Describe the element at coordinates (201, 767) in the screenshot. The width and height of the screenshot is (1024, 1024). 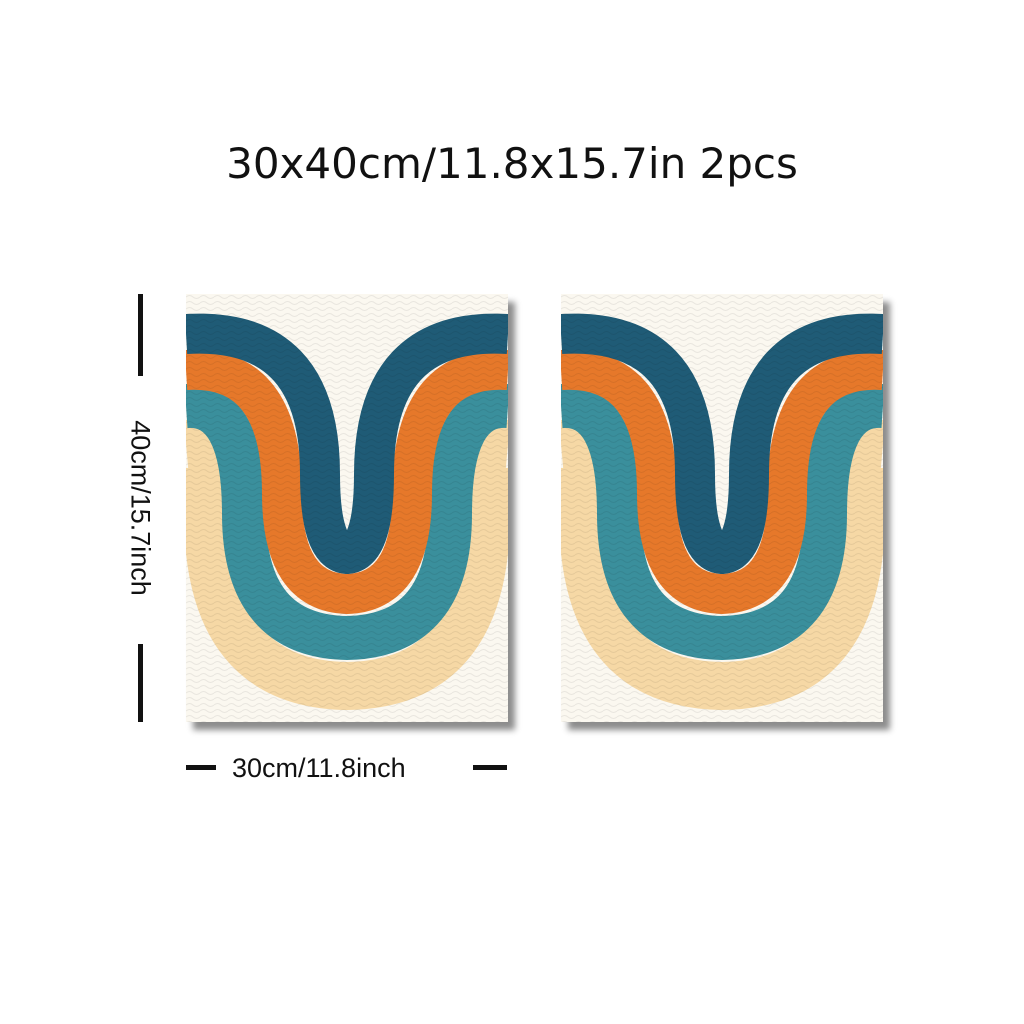
I see `width-dimension-line-left` at that location.